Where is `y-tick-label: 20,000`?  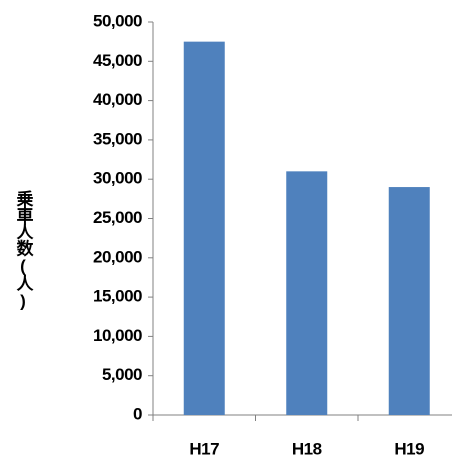
y-tick-label: 20,000 is located at coordinates (117, 256).